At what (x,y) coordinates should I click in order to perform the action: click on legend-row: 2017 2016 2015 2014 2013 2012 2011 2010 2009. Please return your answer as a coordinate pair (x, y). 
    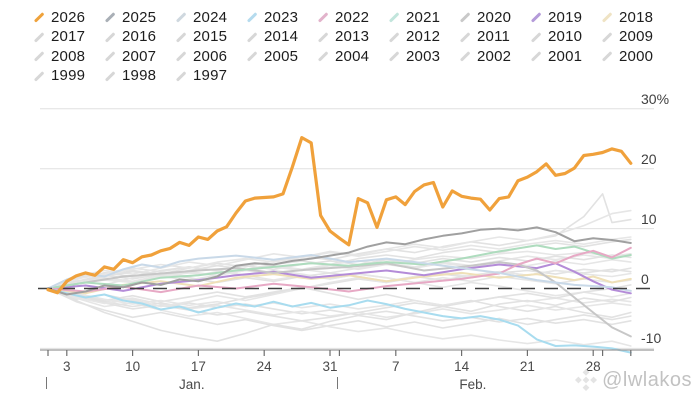
    Looking at the image, I should click on (352, 35).